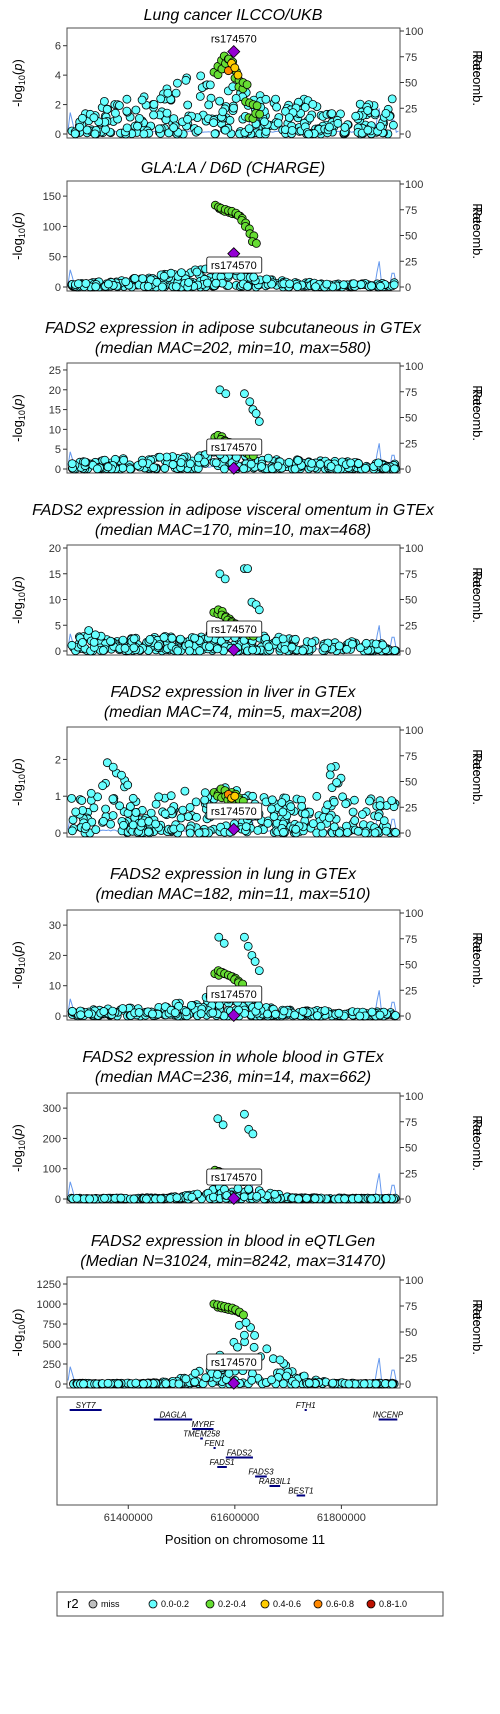 This screenshot has width=500, height=1714. What do you see at coordinates (52, 1170) in the screenshot?
I see `y-tick-label: 100` at bounding box center [52, 1170].